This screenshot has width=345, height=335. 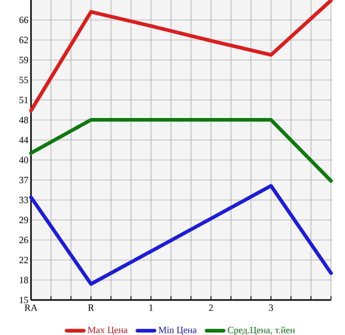 What do you see at coordinates (23, 20) in the screenshot?
I see `y-tick-label: 66` at bounding box center [23, 20].